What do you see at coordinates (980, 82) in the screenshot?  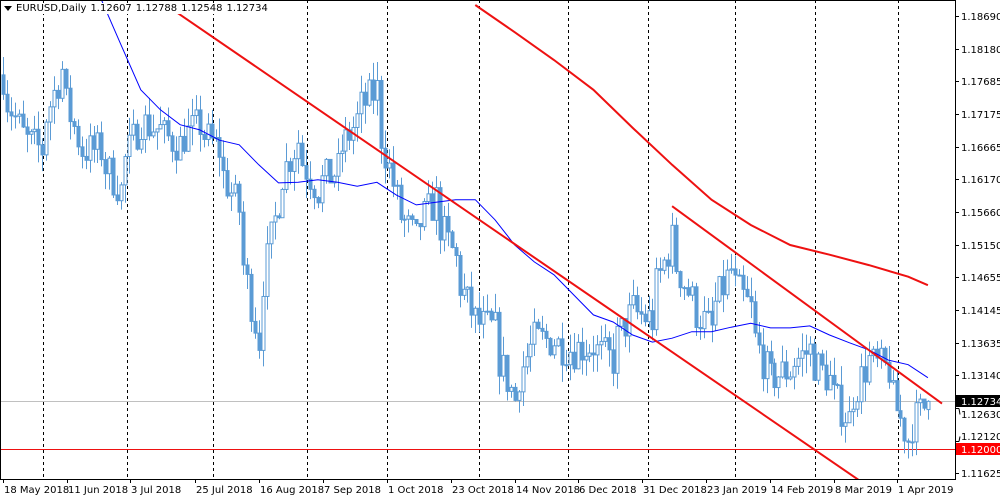 I see `y-tick-label: 1.17685` at bounding box center [980, 82].